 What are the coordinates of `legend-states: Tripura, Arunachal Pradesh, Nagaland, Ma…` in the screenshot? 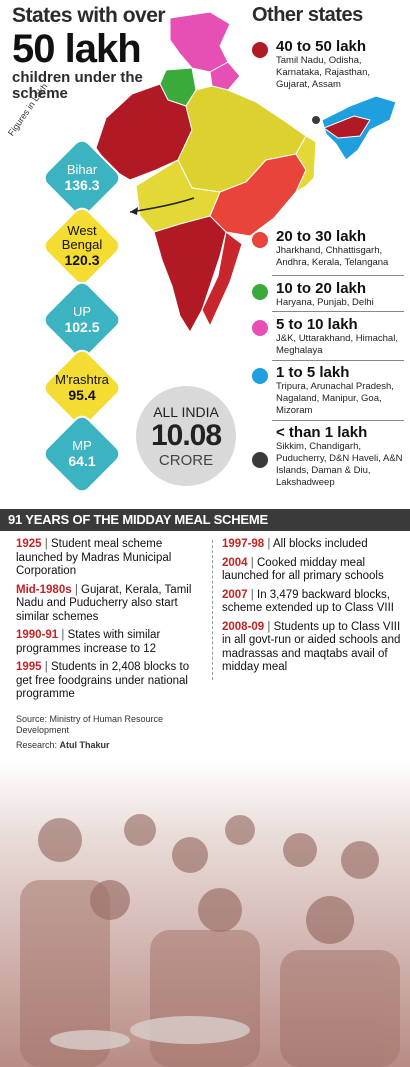 It's located at (335, 398).